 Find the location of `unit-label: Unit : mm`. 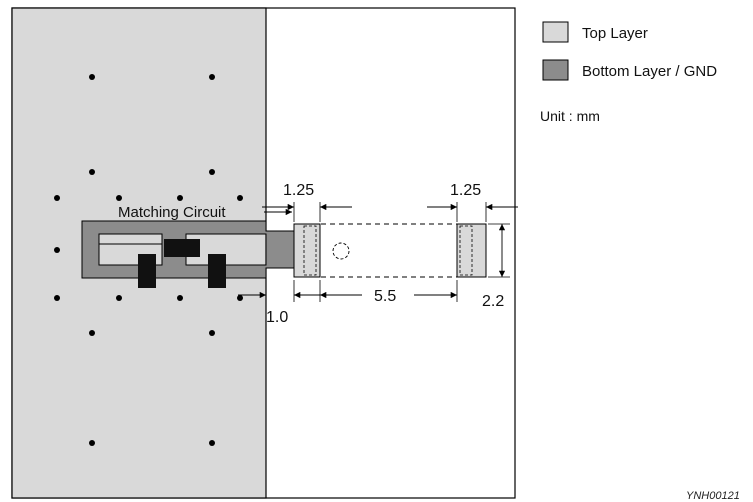

unit-label: Unit : mm is located at coordinates (570, 116).